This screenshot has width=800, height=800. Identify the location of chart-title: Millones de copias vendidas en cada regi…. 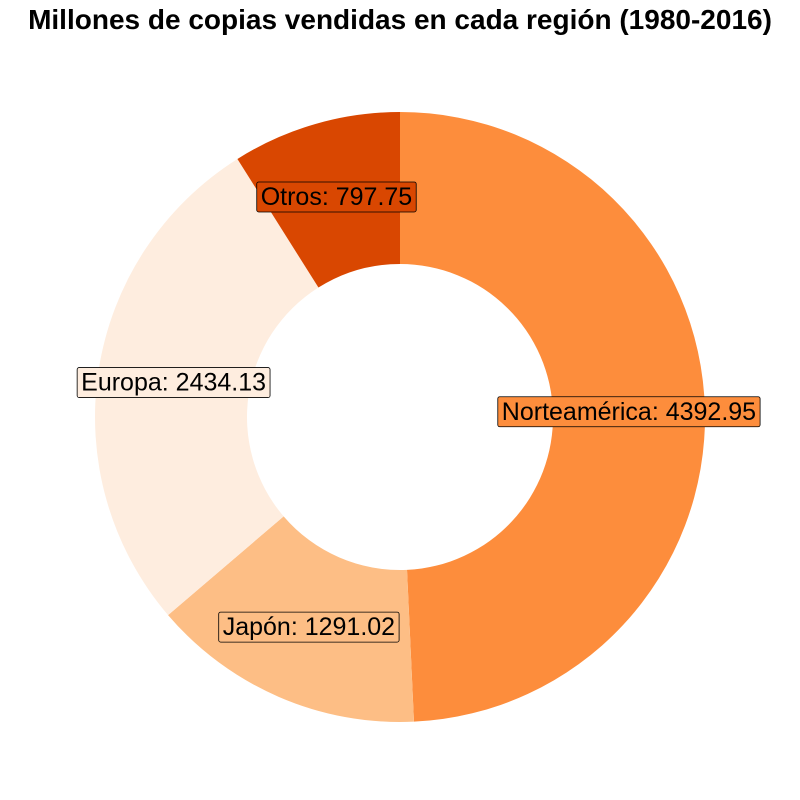
(400, 19).